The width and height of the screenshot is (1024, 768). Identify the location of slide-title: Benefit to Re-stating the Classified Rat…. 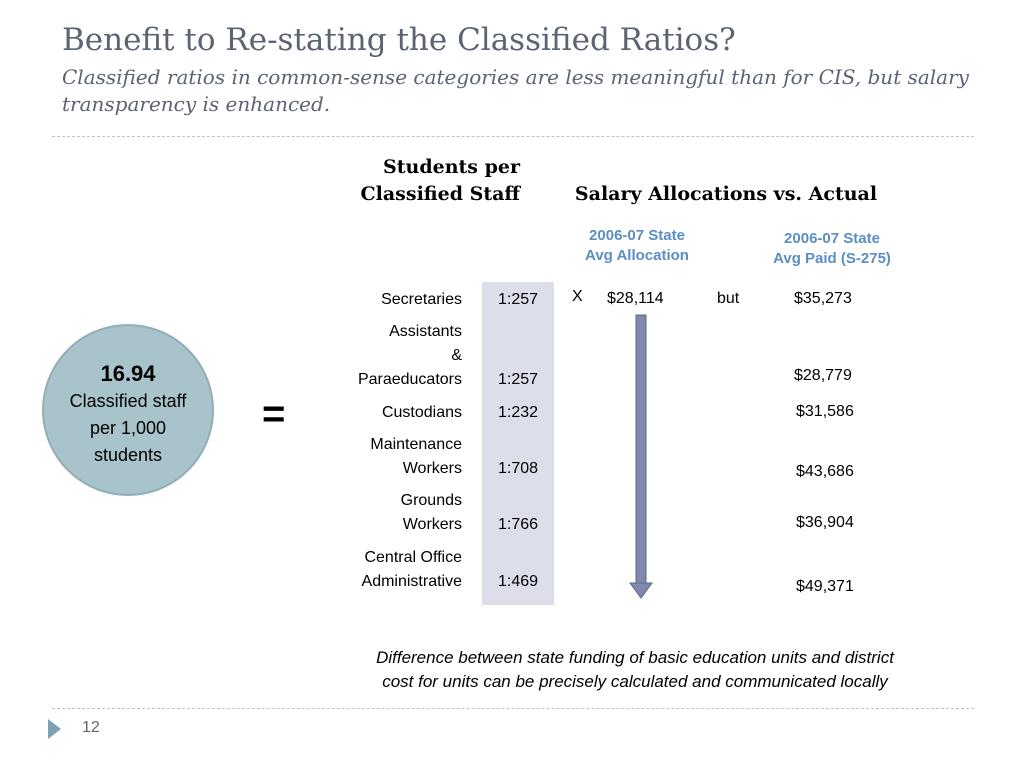
(399, 40).